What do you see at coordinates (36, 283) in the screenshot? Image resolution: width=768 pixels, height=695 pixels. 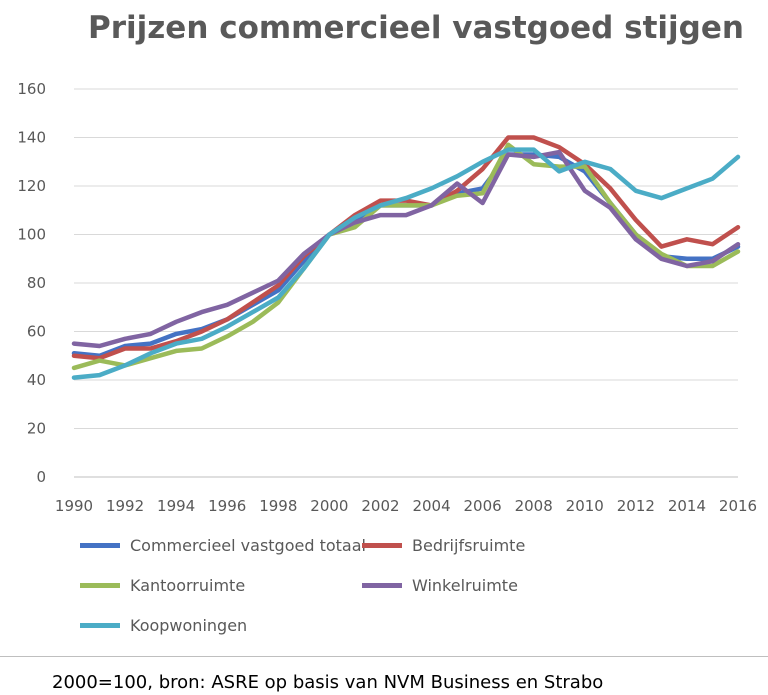 I see `y-tick-label: 80` at bounding box center [36, 283].